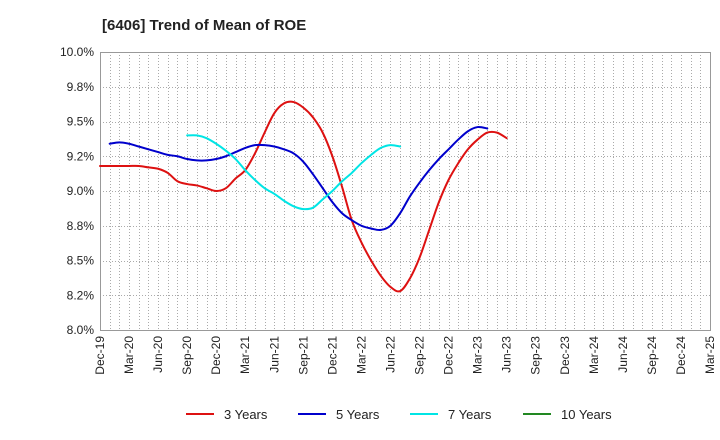  Describe the element at coordinates (100, 355) in the screenshot. I see `x-tick-label: Dec-19` at that location.